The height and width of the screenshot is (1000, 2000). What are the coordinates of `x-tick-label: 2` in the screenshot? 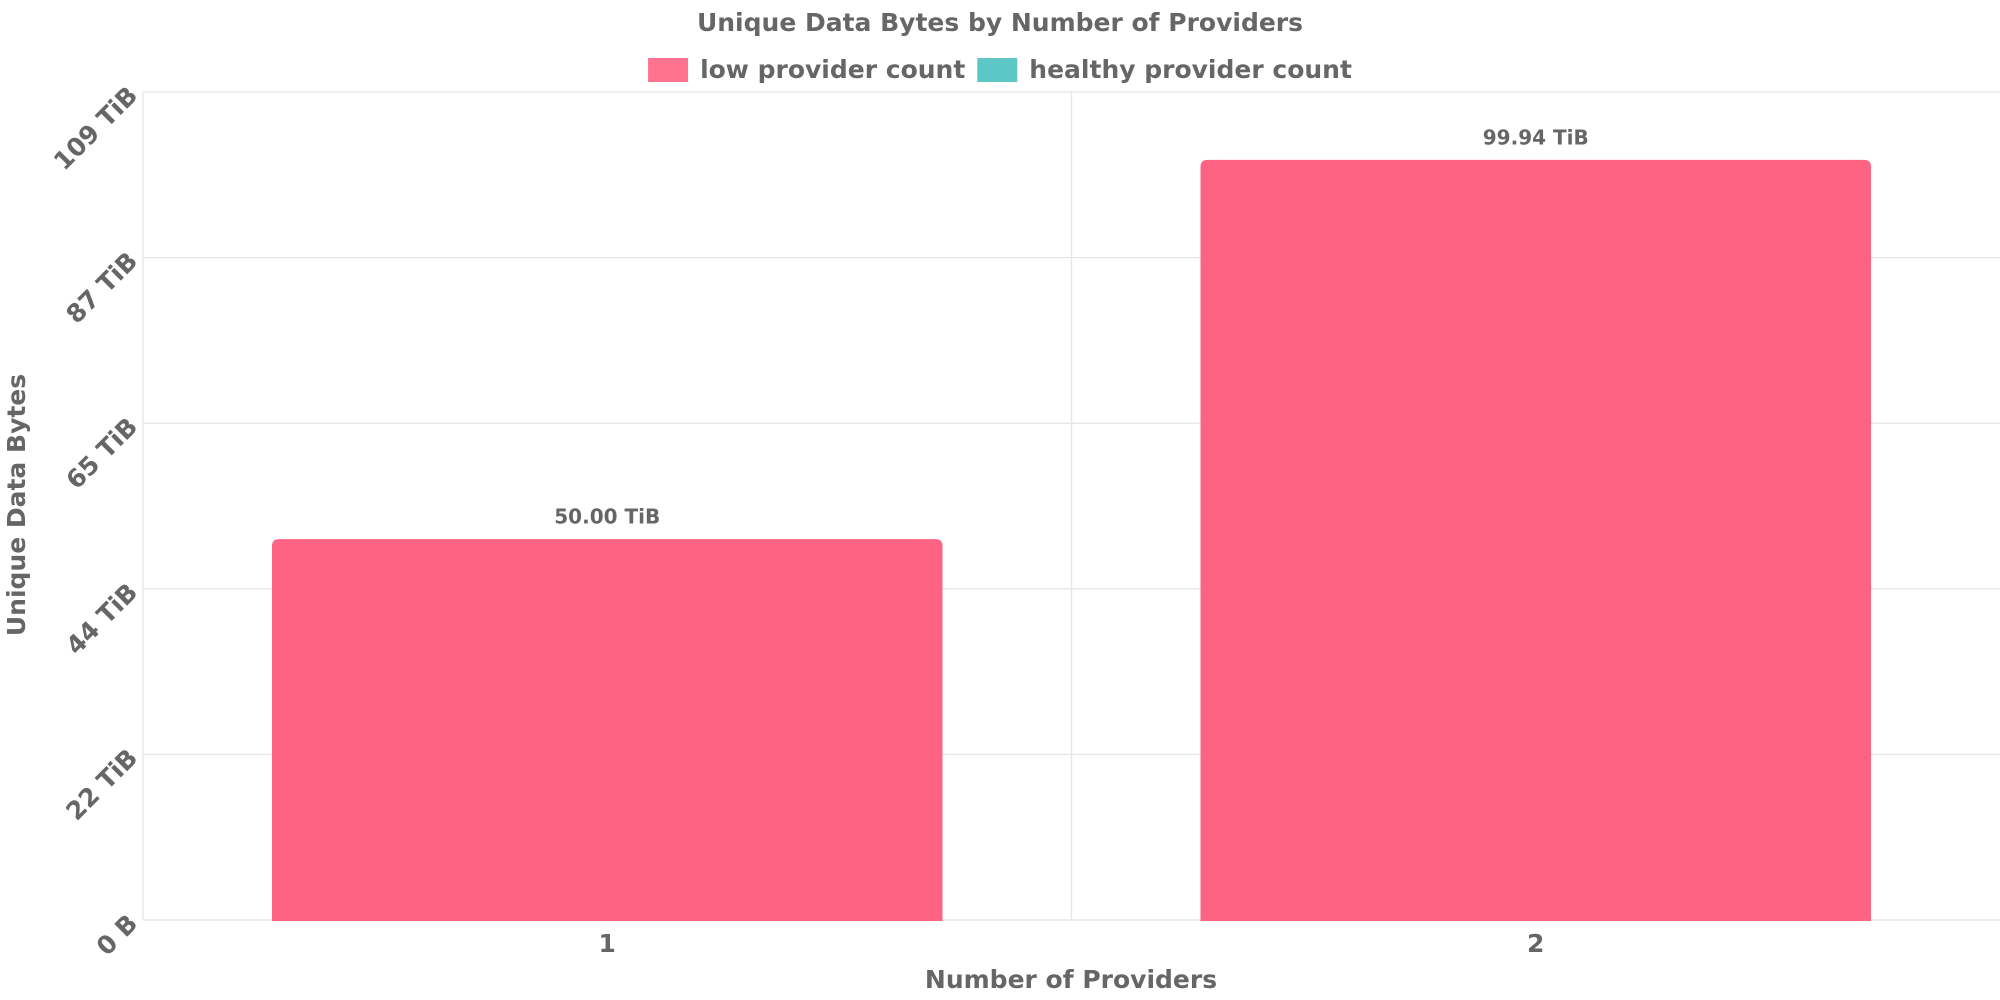 It's located at (1535, 943).